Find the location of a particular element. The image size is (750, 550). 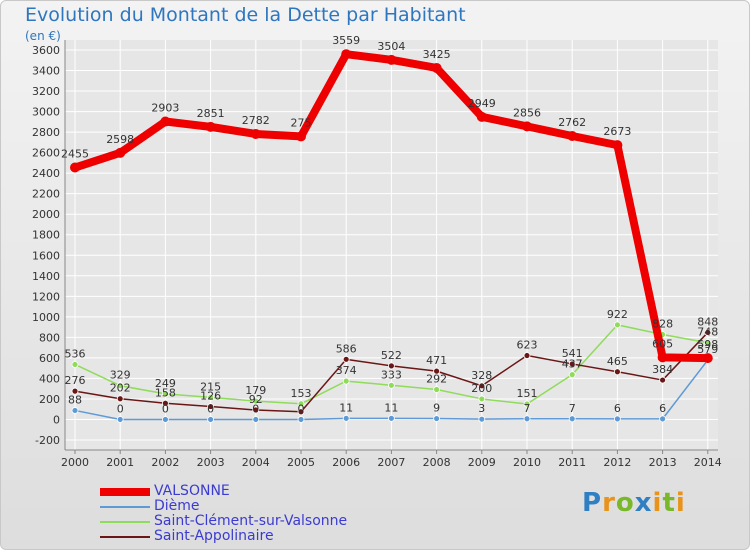

data-label: 179 is located at coordinates (255, 390).